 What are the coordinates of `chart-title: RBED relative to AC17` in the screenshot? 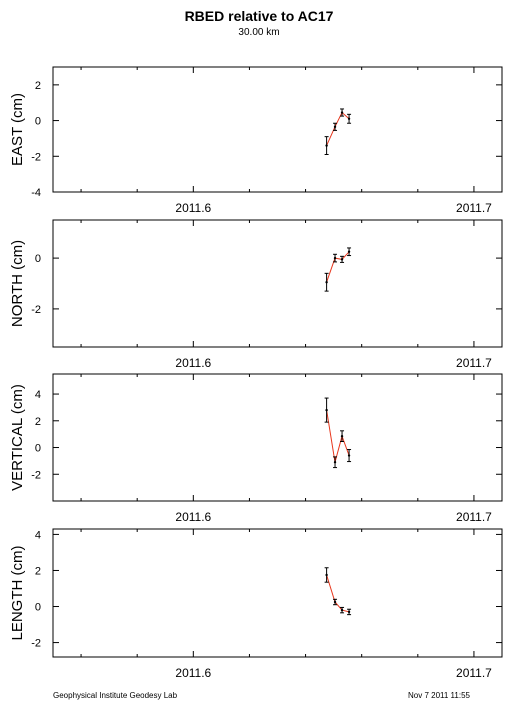 It's located at (259, 16).